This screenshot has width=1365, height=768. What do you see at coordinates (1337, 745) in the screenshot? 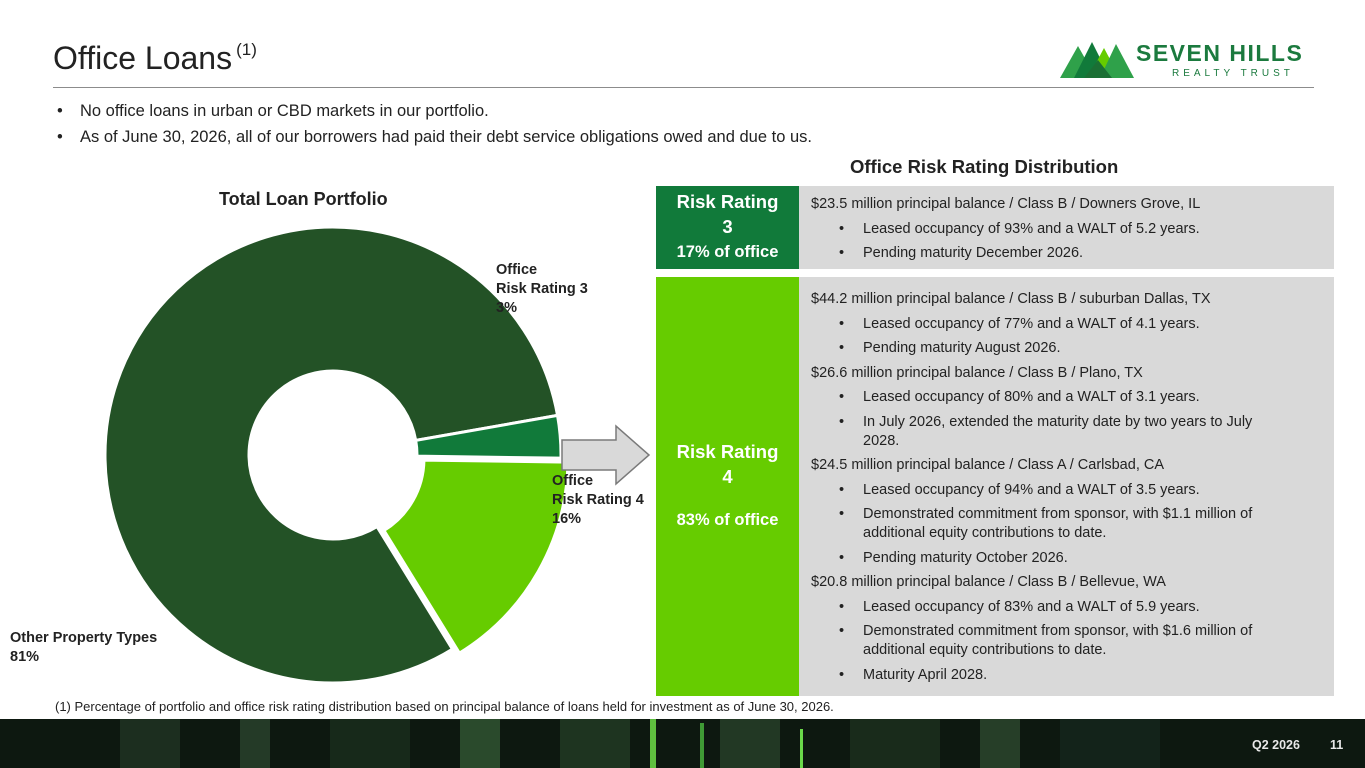
I see `page-number: 11` at bounding box center [1337, 745].